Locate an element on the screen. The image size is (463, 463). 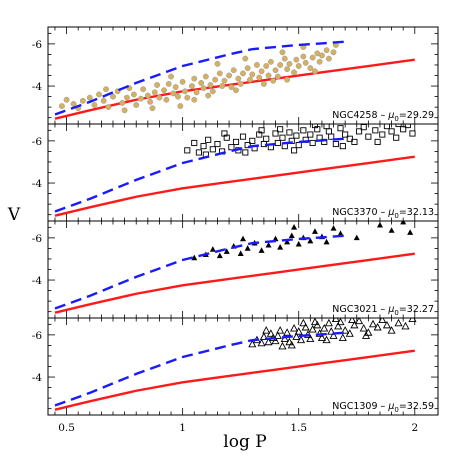
panel-annotation: NGC3370 – μ0=32.13 is located at coordinates (383, 213).